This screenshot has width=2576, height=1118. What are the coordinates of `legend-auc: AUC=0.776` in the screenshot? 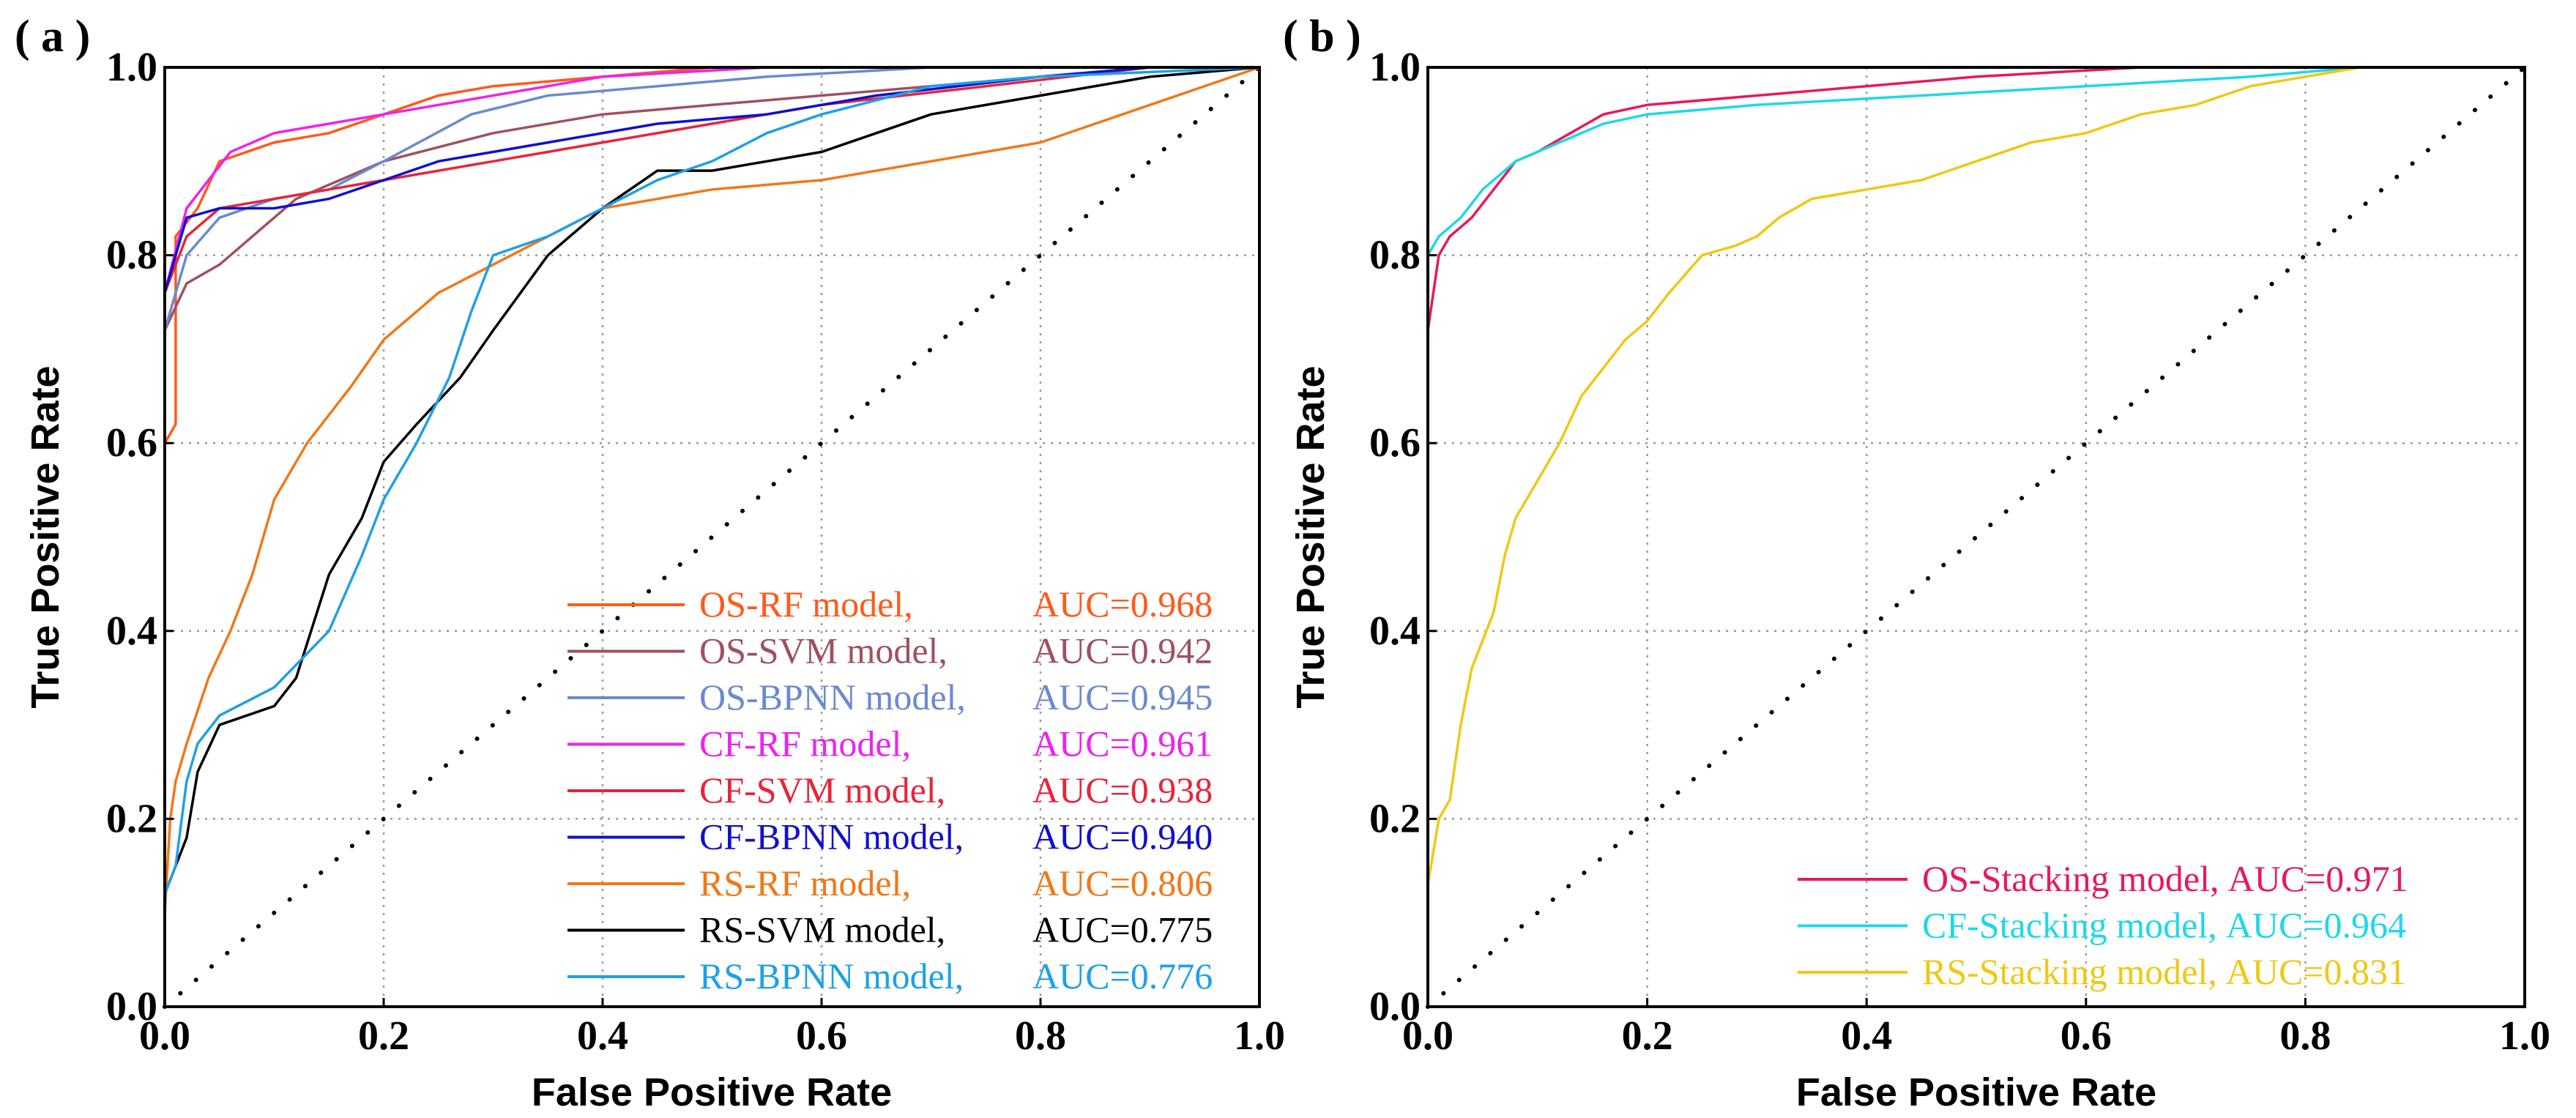 It's located at (1122, 975).